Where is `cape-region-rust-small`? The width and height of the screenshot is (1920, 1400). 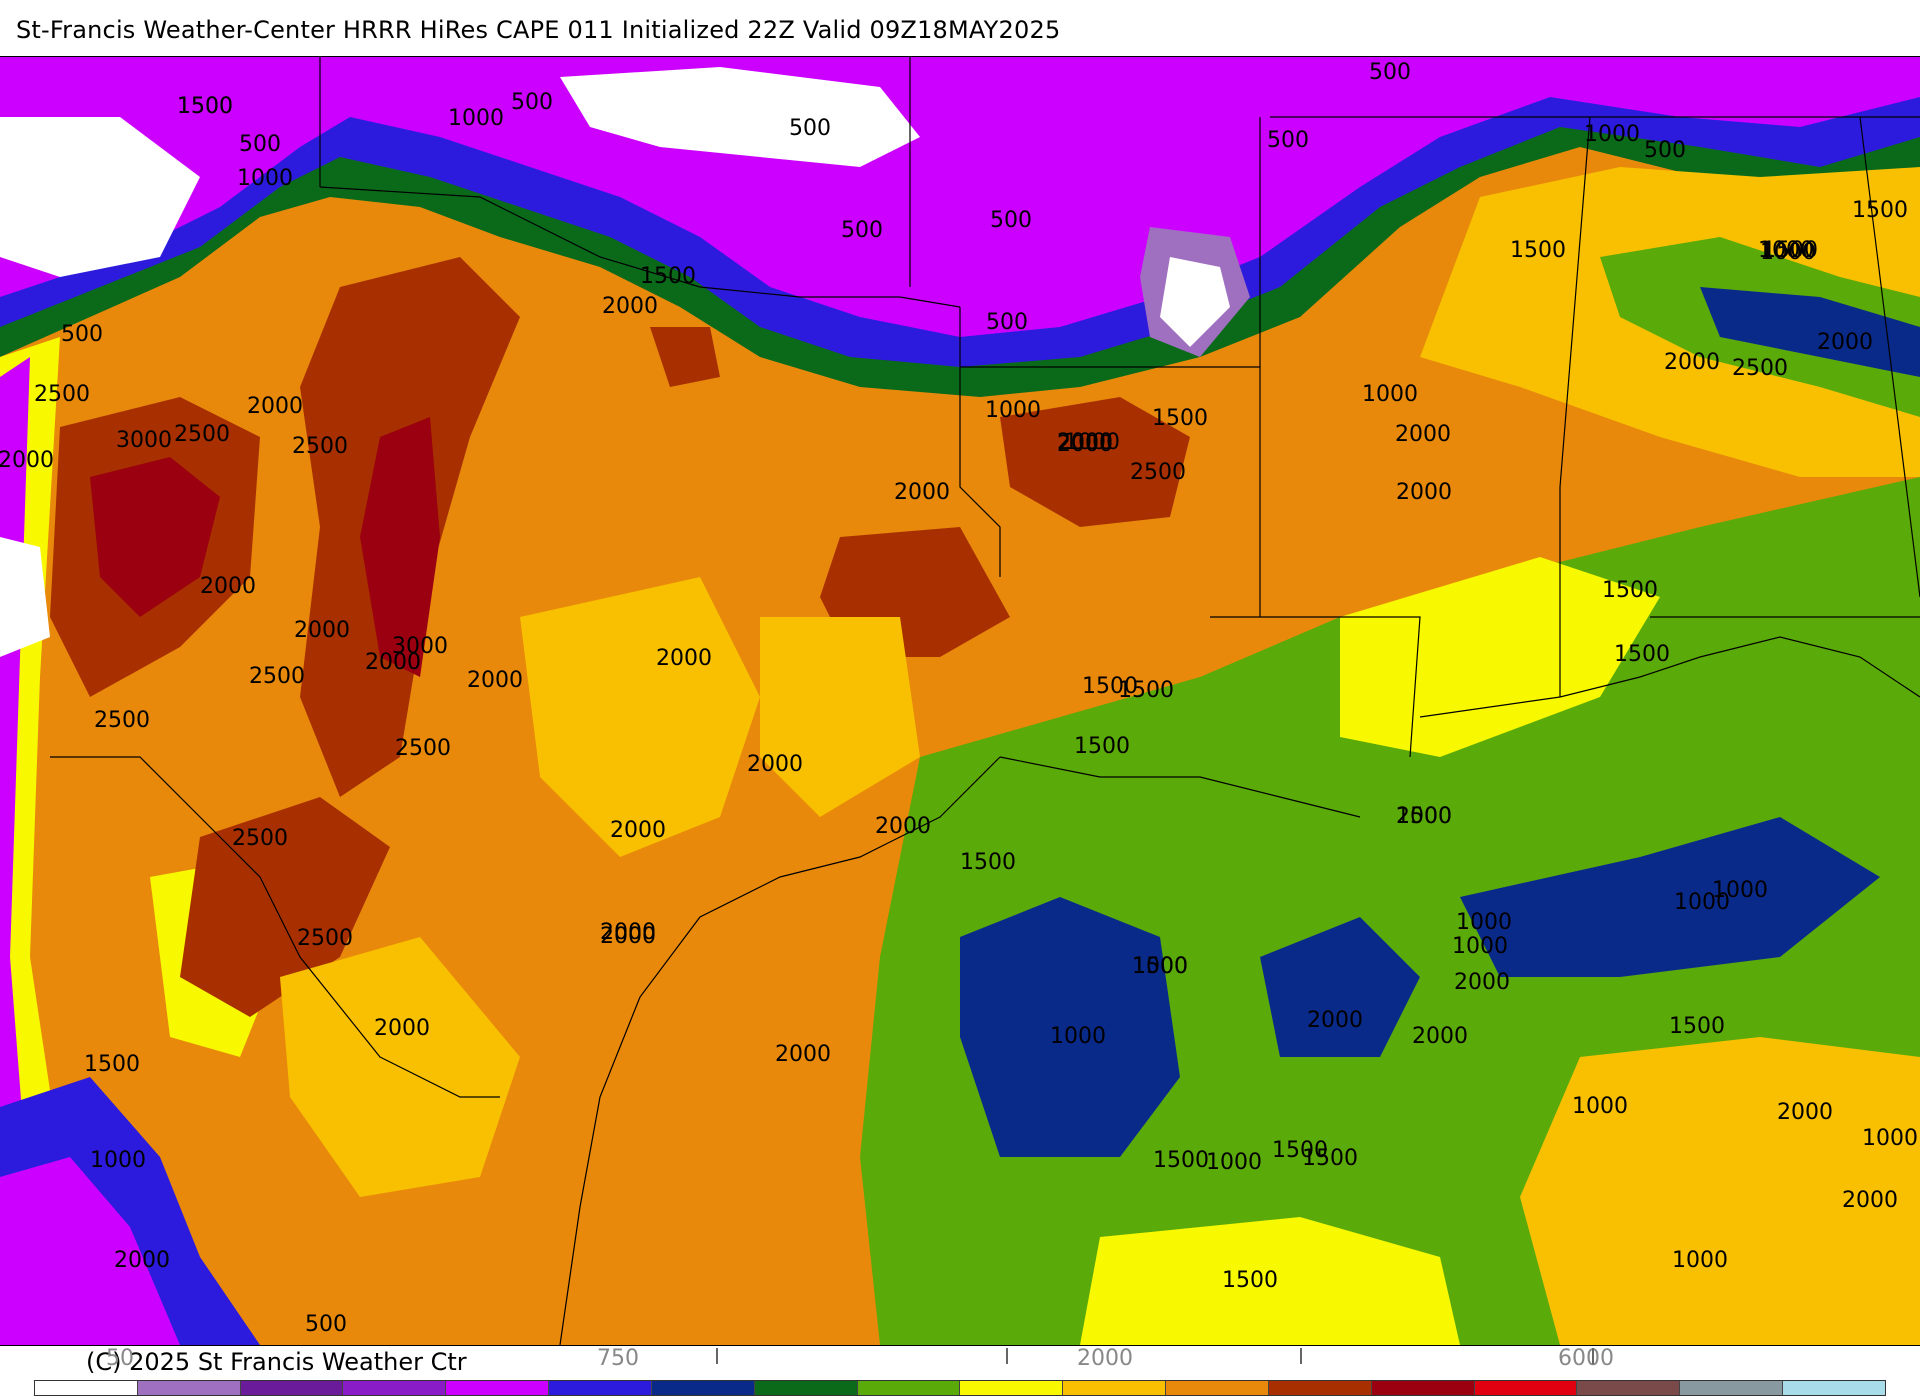 cape-region-rust-small is located at coordinates (685, 357).